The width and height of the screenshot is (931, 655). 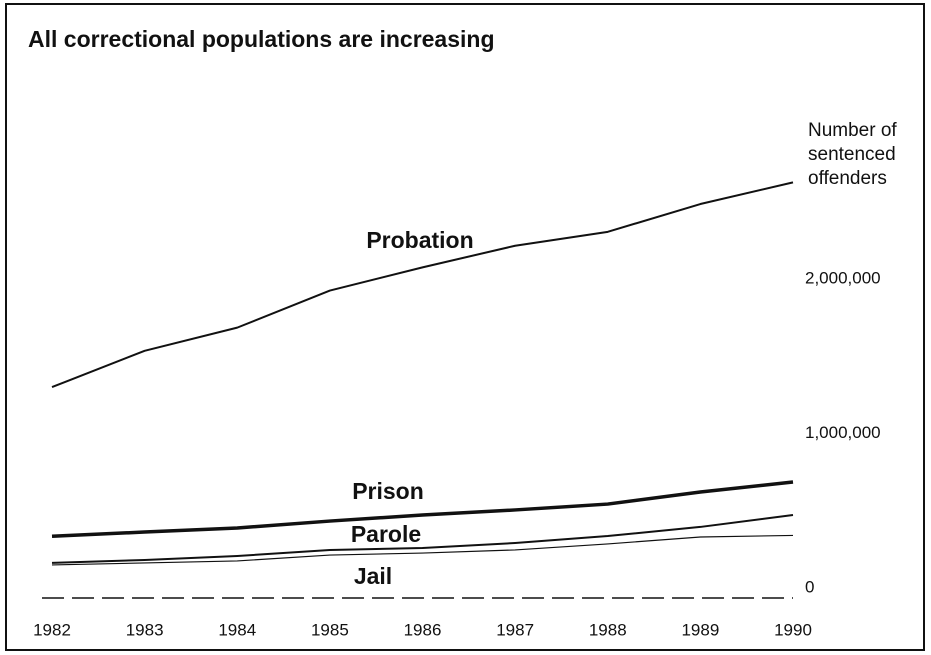 What do you see at coordinates (515, 629) in the screenshot?
I see `x-tick-label: 1987` at bounding box center [515, 629].